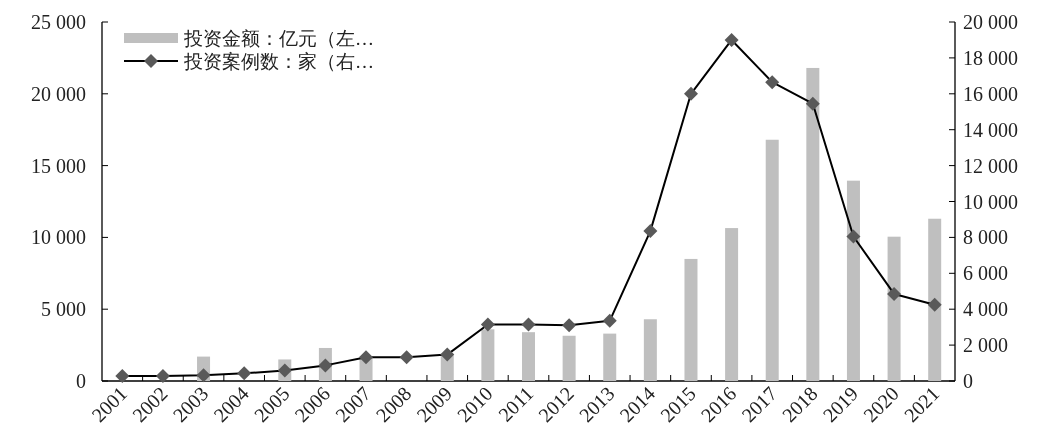 Image resolution: width=1046 pixels, height=443 pixels. What do you see at coordinates (63, 309) in the screenshot?
I see `y-tick-label: 5 000` at bounding box center [63, 309].